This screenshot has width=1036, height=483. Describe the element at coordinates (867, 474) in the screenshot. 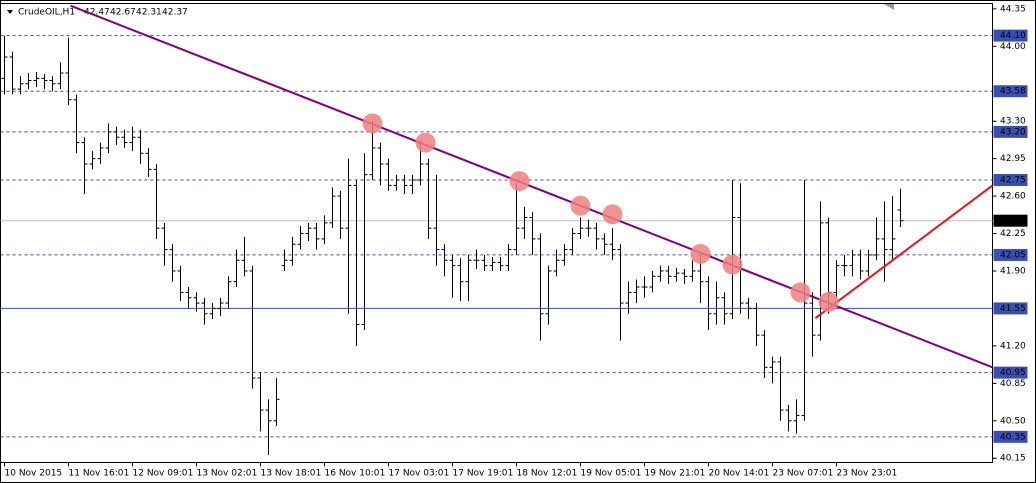

I see `x-tick-label: 23 Nov 23:01` at that location.